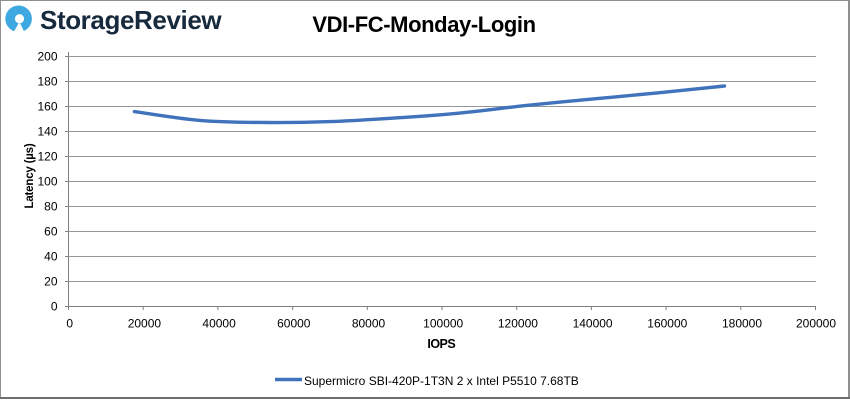 This screenshot has height=401, width=850. Describe the element at coordinates (441, 344) in the screenshot. I see `svg-text: IOPS` at that location.